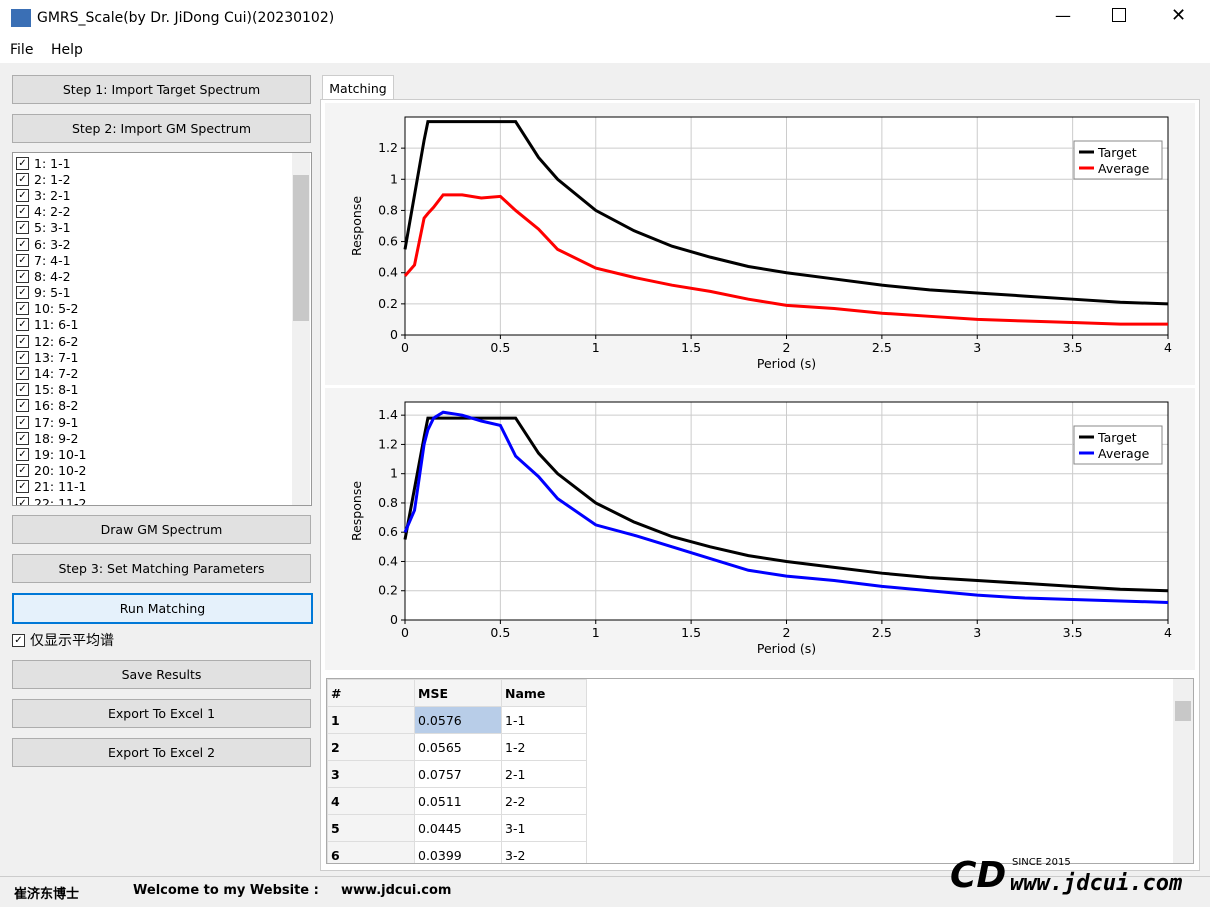 This screenshot has height=907, width=1210. Describe the element at coordinates (978, 875) in the screenshot. I see `logo-mark: CD` at that location.